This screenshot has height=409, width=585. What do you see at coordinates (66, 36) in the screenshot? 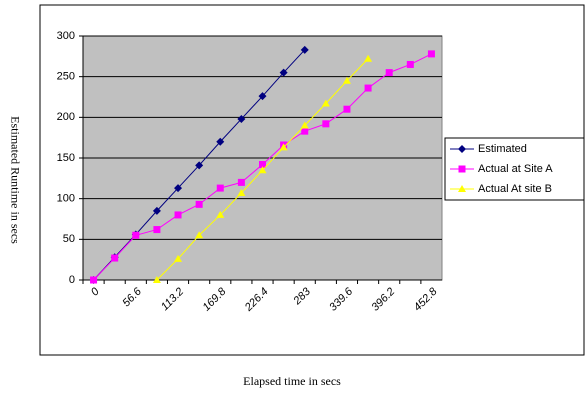
I see `y-tick-label: 300` at bounding box center [66, 36].